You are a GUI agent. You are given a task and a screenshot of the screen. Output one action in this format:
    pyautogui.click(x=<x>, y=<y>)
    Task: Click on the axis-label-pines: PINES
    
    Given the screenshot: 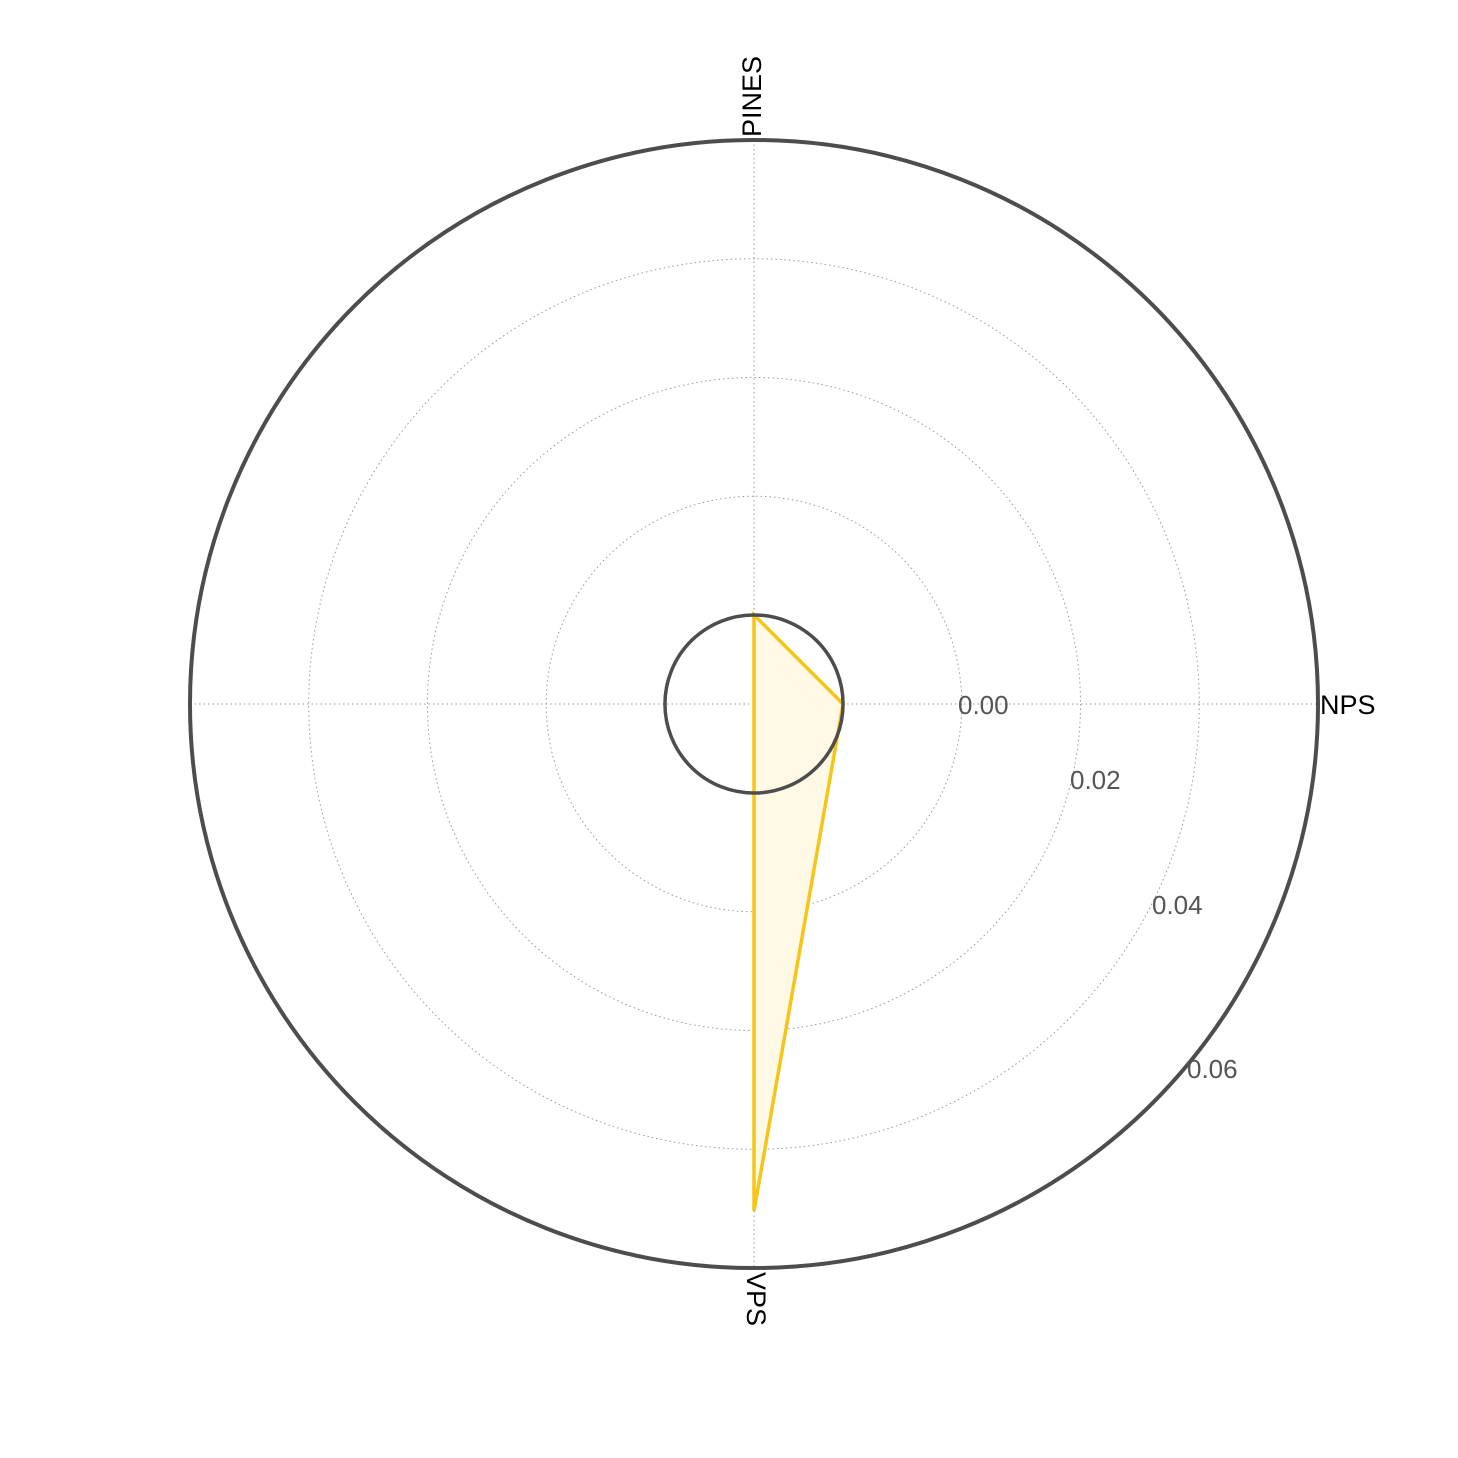 What is the action you would take?
    pyautogui.click(x=752, y=96)
    